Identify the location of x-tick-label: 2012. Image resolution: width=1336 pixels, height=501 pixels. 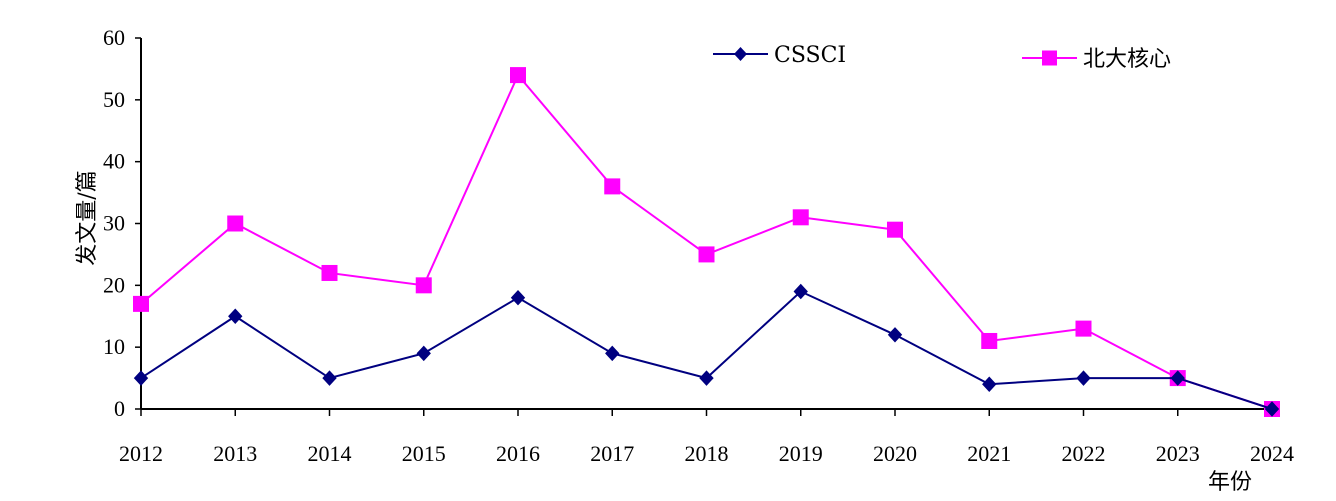
(141, 453).